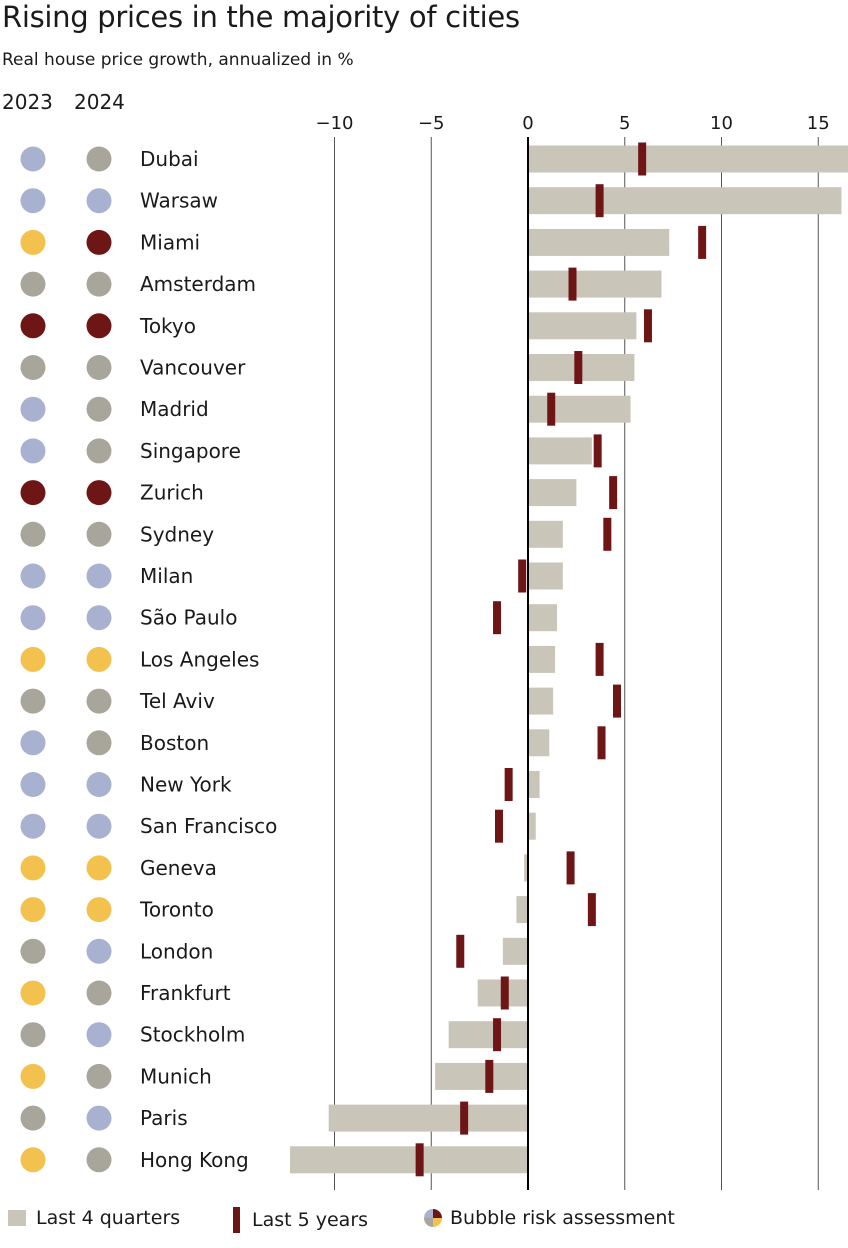  What do you see at coordinates (176, 951) in the screenshot?
I see `city-label-london: London` at bounding box center [176, 951].